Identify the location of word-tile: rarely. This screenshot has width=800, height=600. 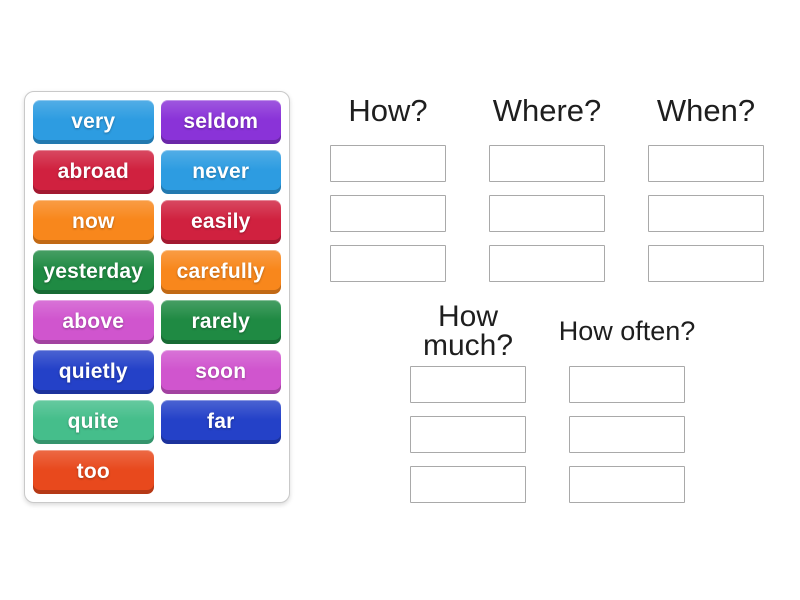
(220, 322).